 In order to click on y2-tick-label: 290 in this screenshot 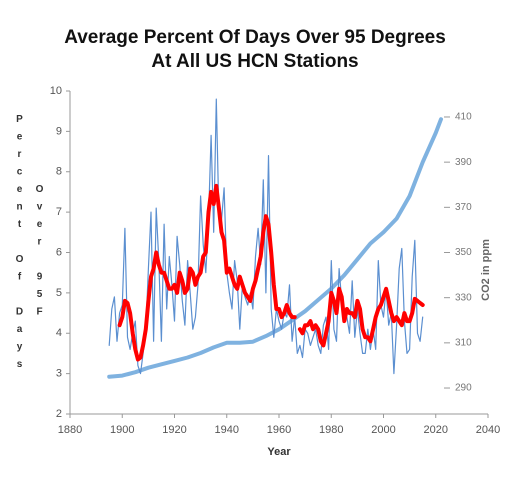, I will do `click(463, 388)`.